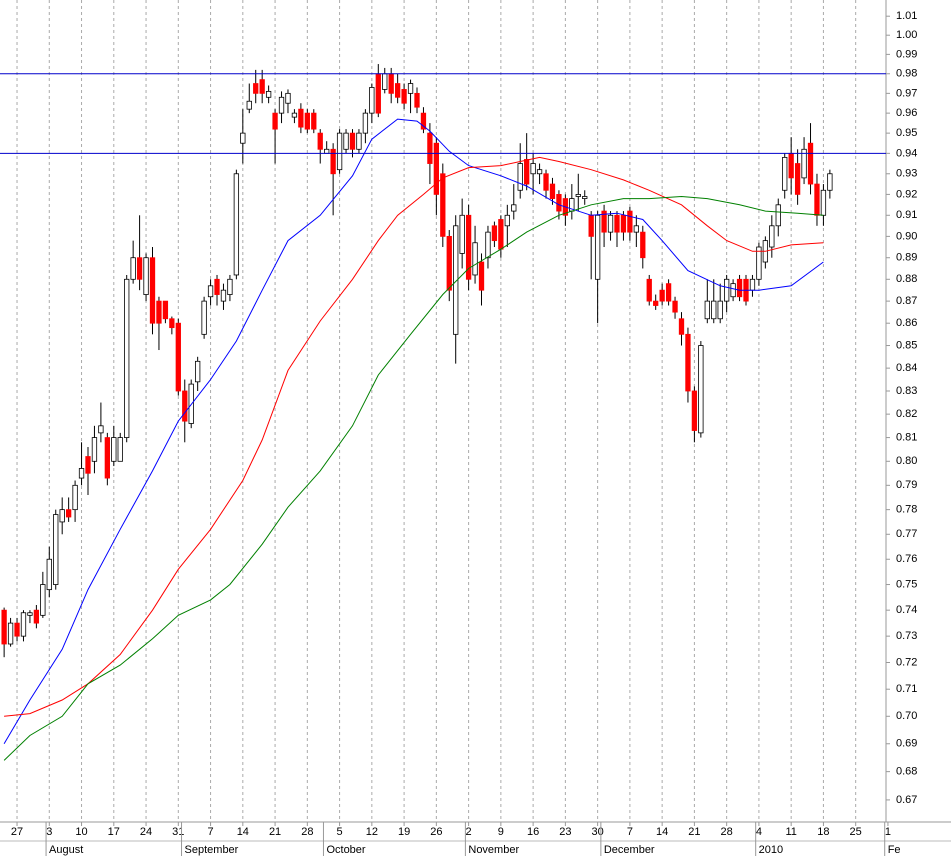 The image size is (951, 856). What do you see at coordinates (906, 153) in the screenshot?
I see `y-tick-label: 0.94` at bounding box center [906, 153].